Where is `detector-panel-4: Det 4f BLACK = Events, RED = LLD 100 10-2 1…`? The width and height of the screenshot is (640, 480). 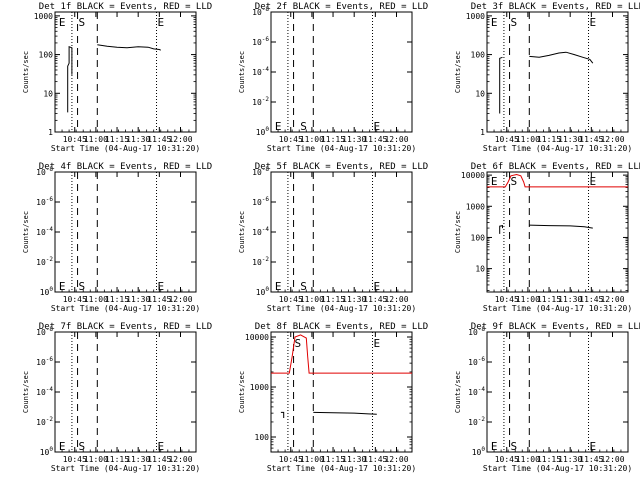 detector-panel-4: Det 4f BLACK = Events, RED = LLD 100 10-2 1… is located at coordinates (117, 237).